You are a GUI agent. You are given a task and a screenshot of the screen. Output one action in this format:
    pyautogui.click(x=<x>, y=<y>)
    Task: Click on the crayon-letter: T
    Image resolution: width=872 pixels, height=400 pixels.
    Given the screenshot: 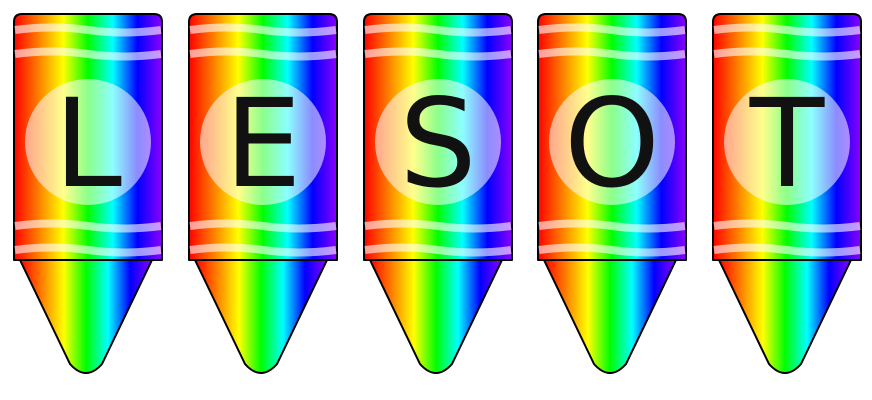 What is the action you would take?
    pyautogui.click(x=787, y=144)
    